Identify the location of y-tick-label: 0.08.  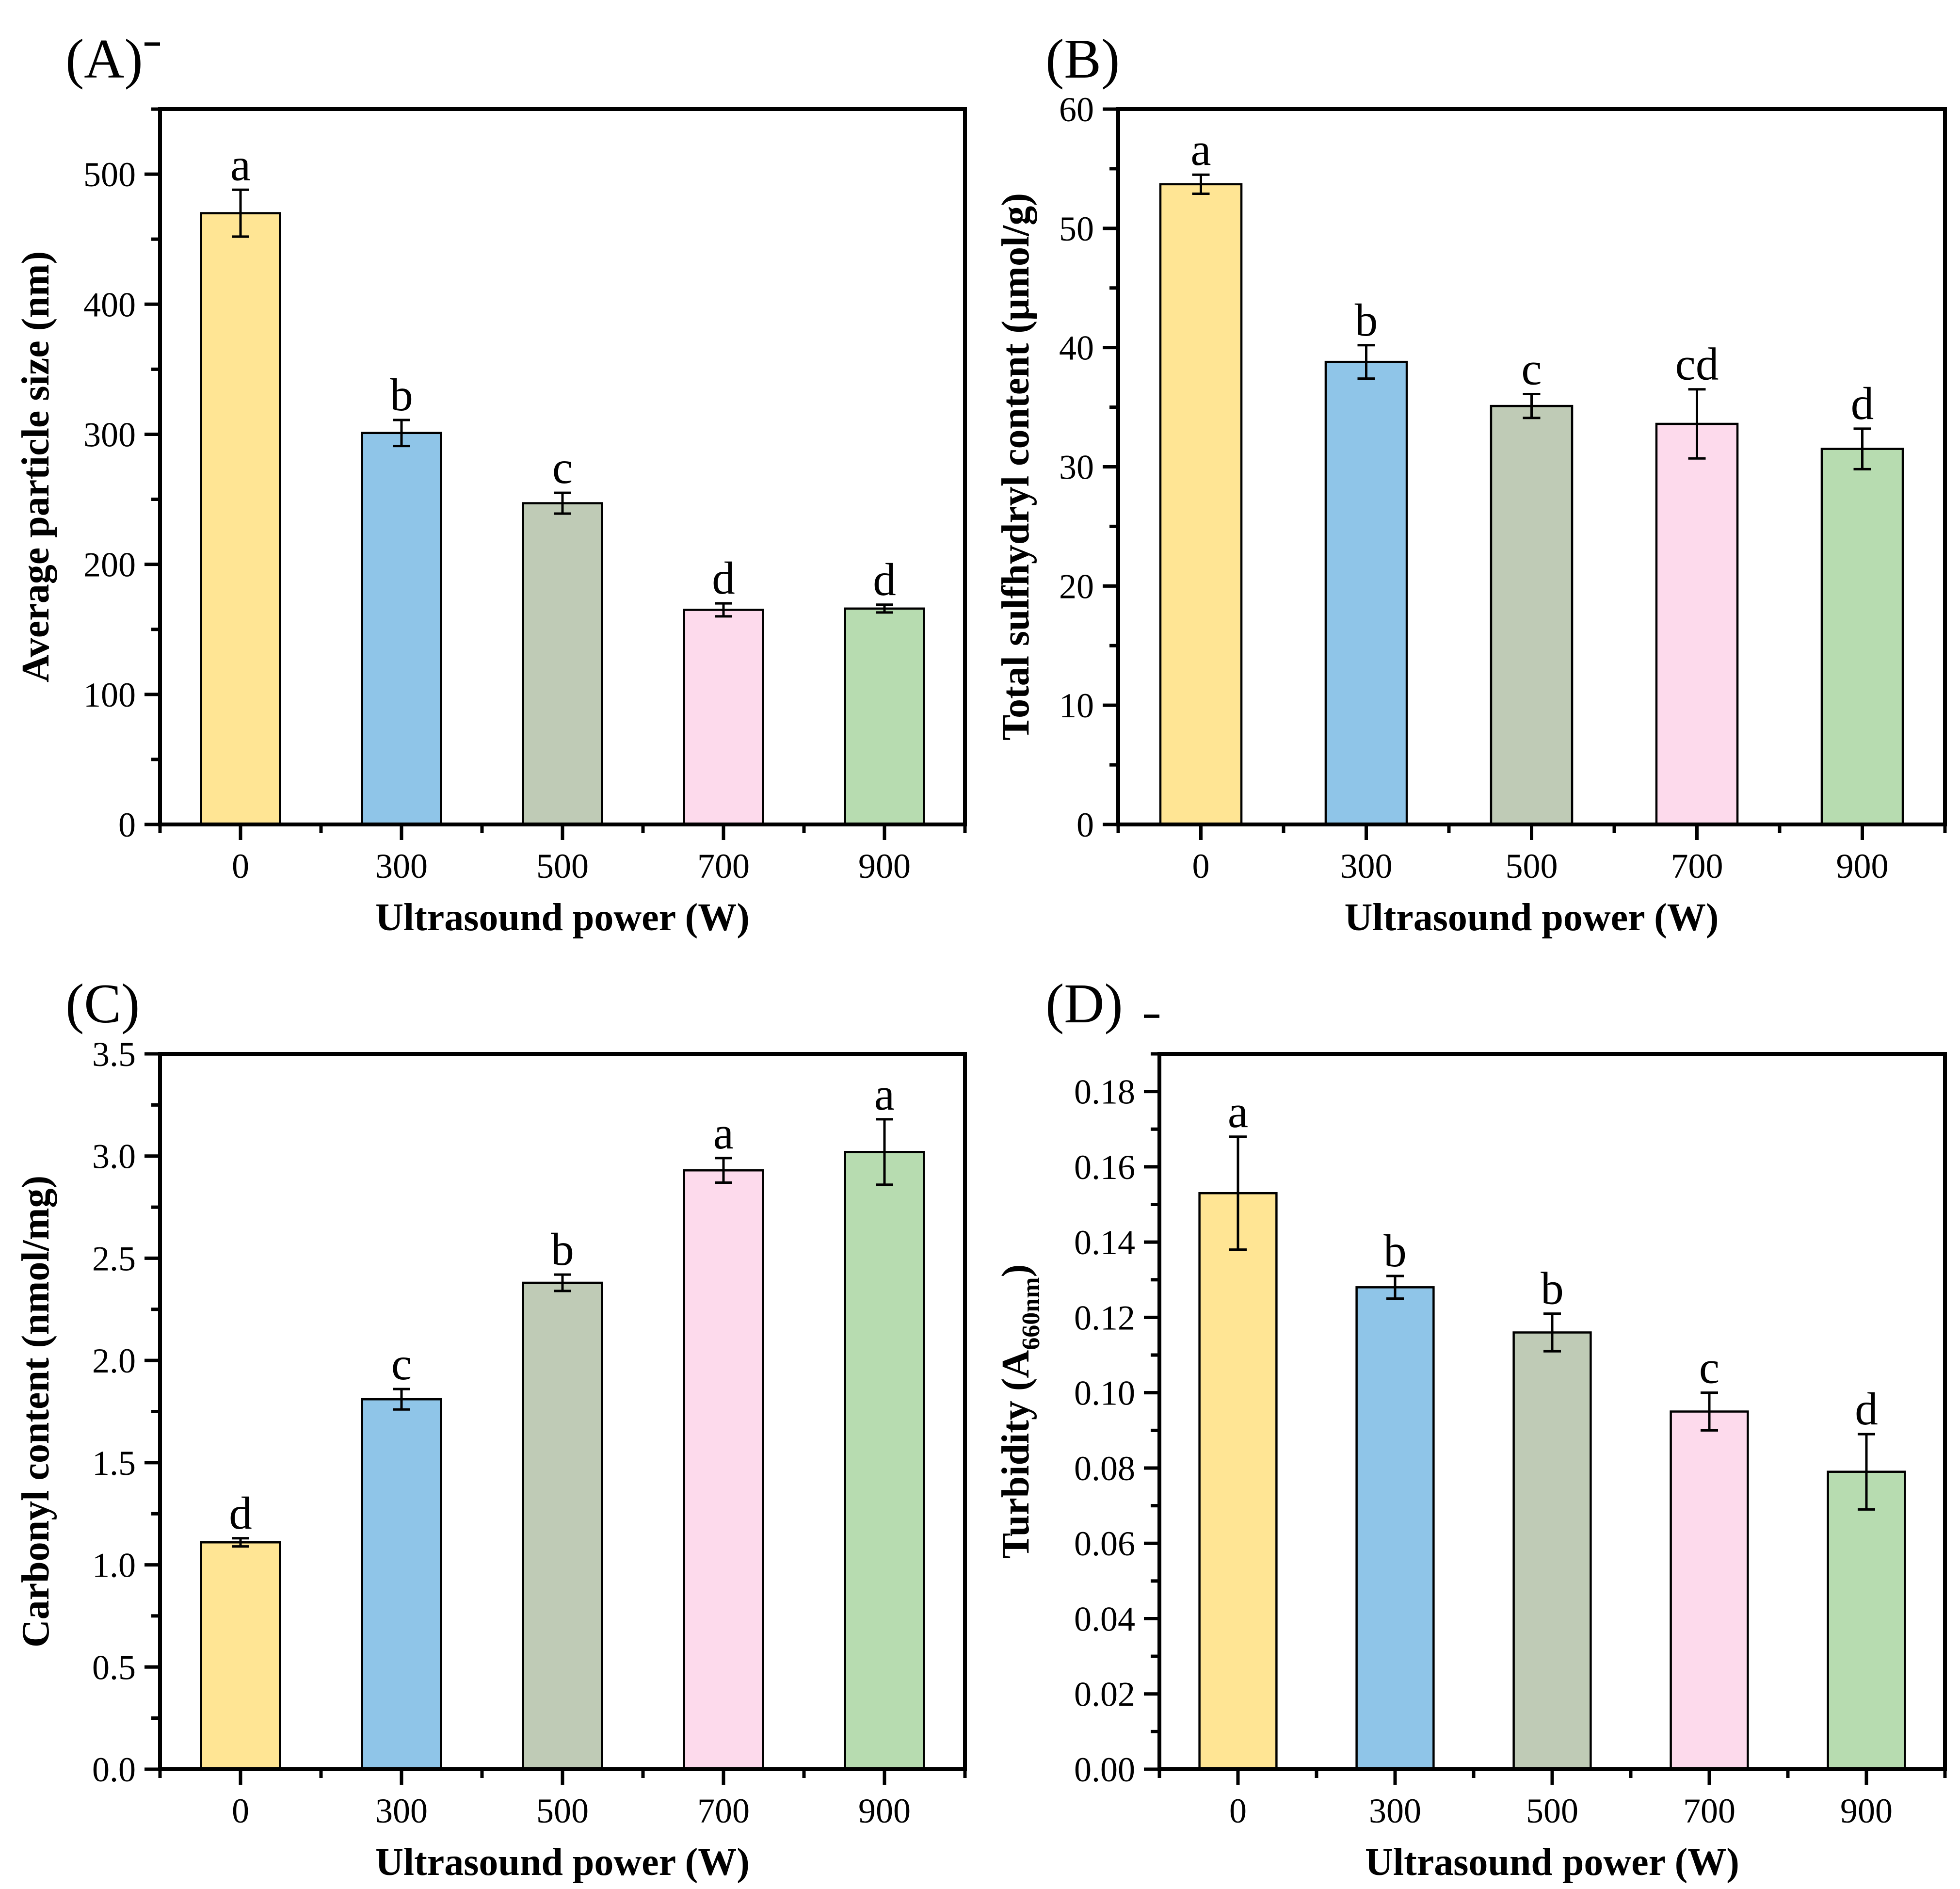
(1104, 1469).